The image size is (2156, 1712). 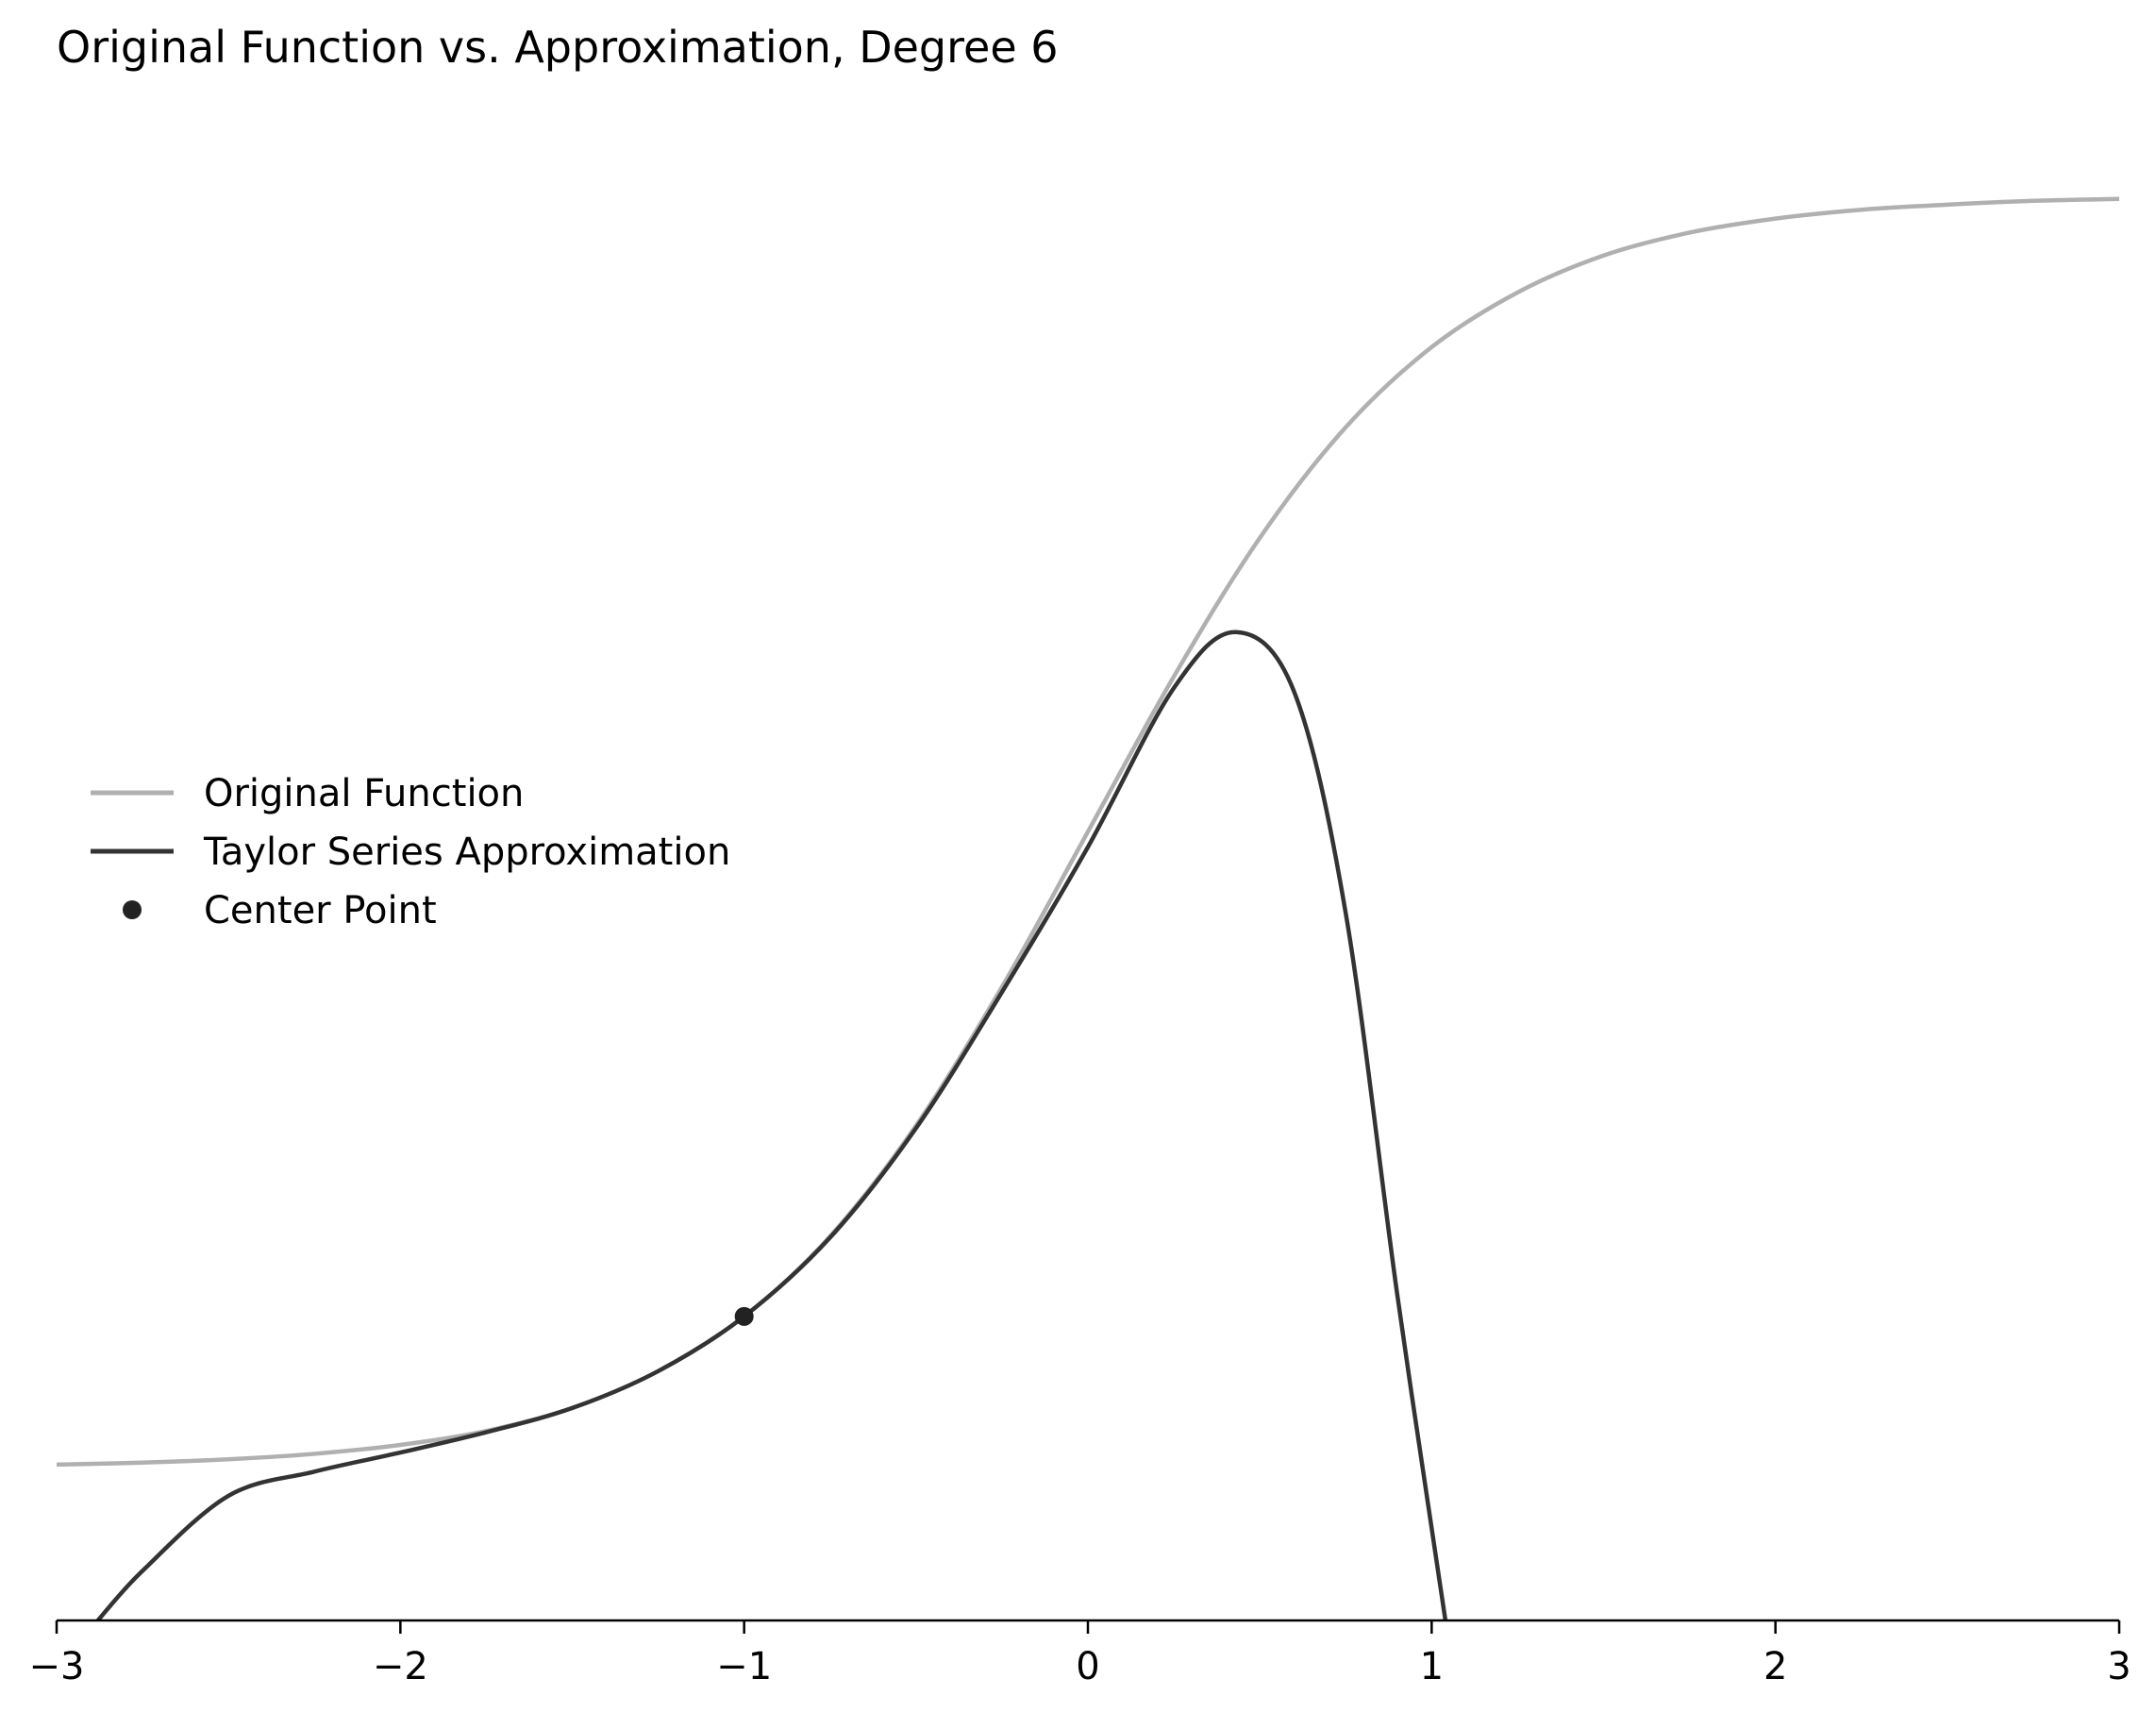 What do you see at coordinates (132, 910) in the screenshot?
I see `legend-center-point-swatch` at bounding box center [132, 910].